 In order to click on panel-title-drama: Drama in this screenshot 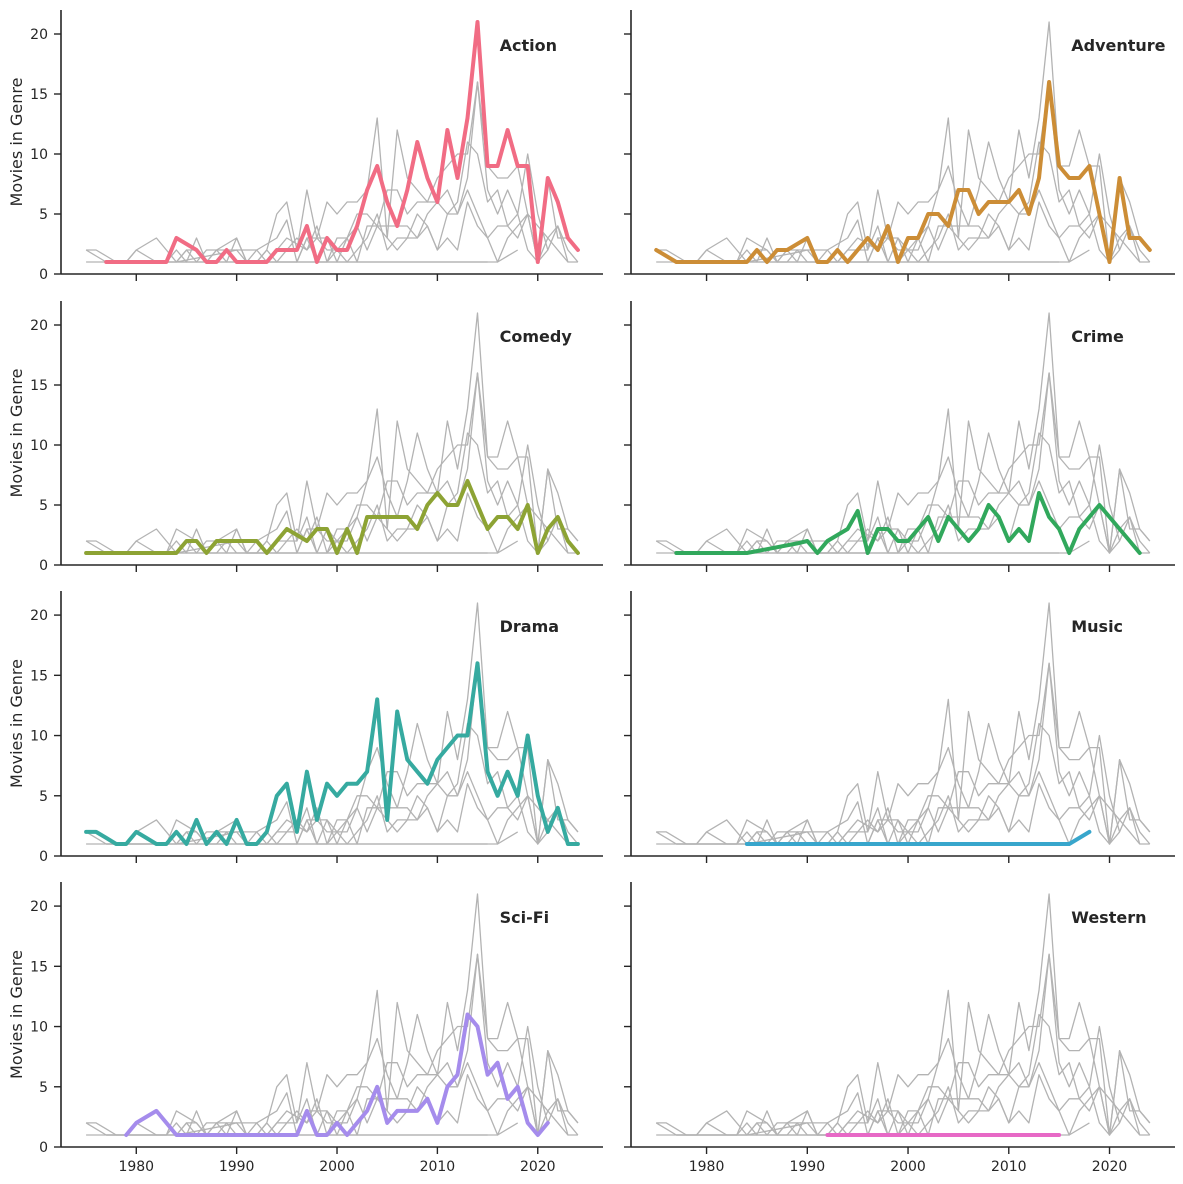, I will do `click(529, 626)`.